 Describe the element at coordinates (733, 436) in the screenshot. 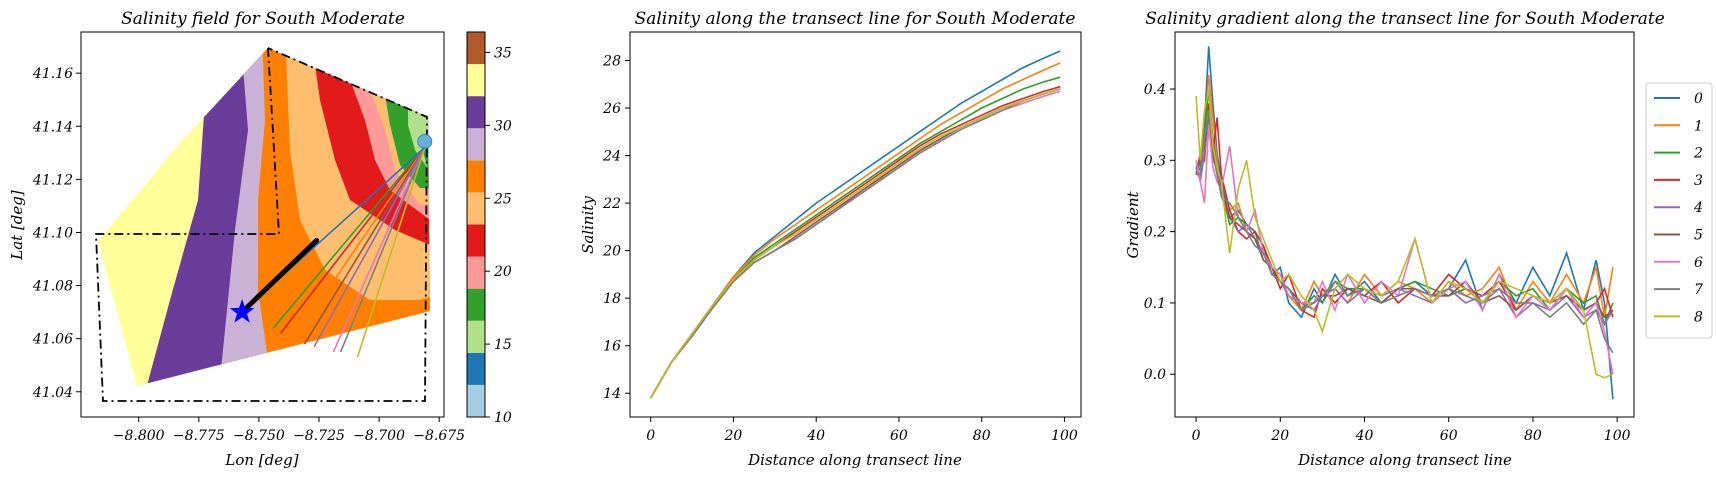

I see `salinity-x-tick-label: 20` at that location.